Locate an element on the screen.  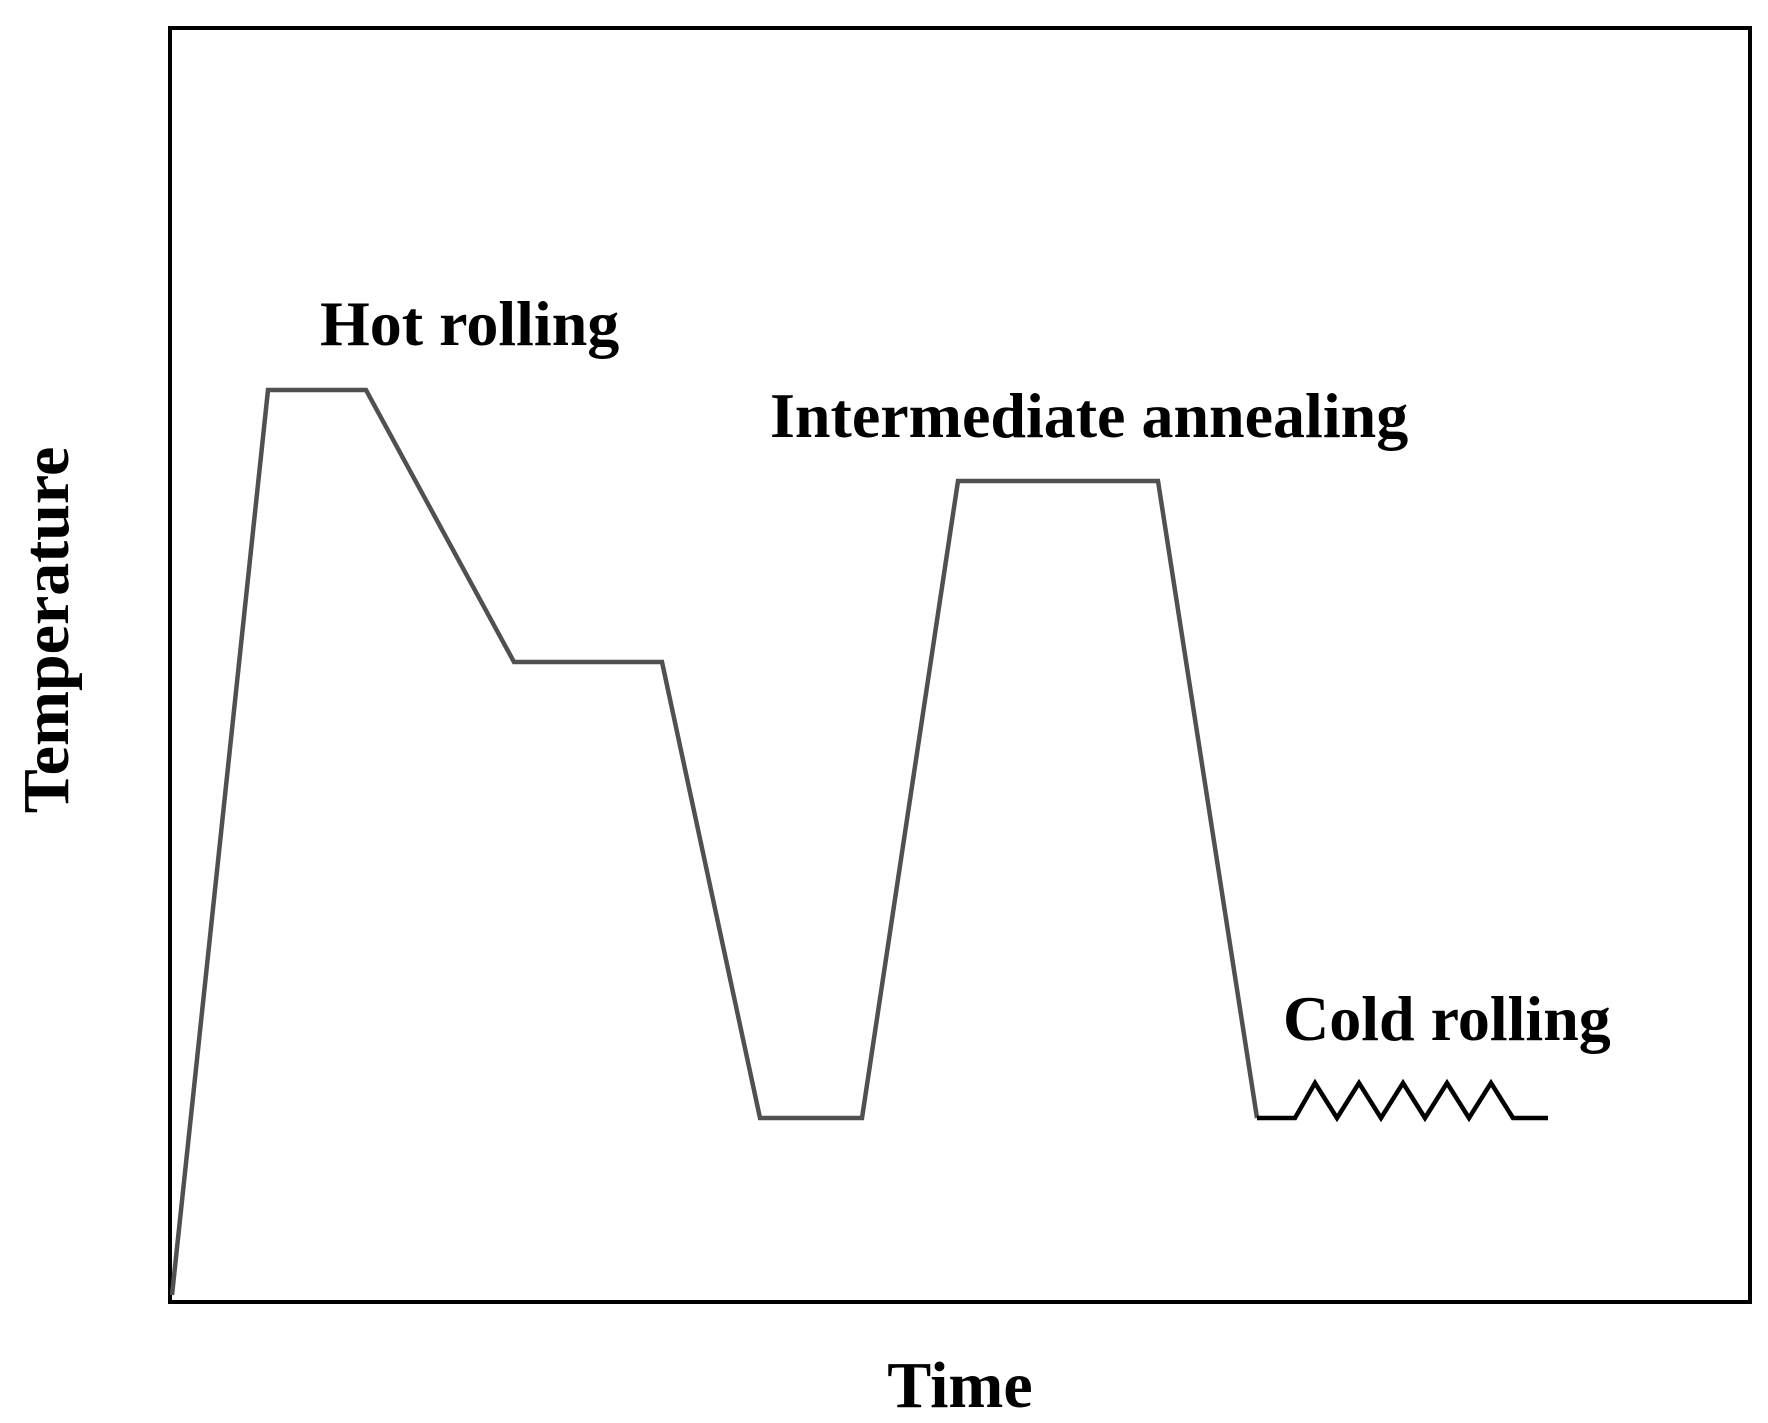
stage-label-hot-rolling: Hot rolling is located at coordinates (469, 323).